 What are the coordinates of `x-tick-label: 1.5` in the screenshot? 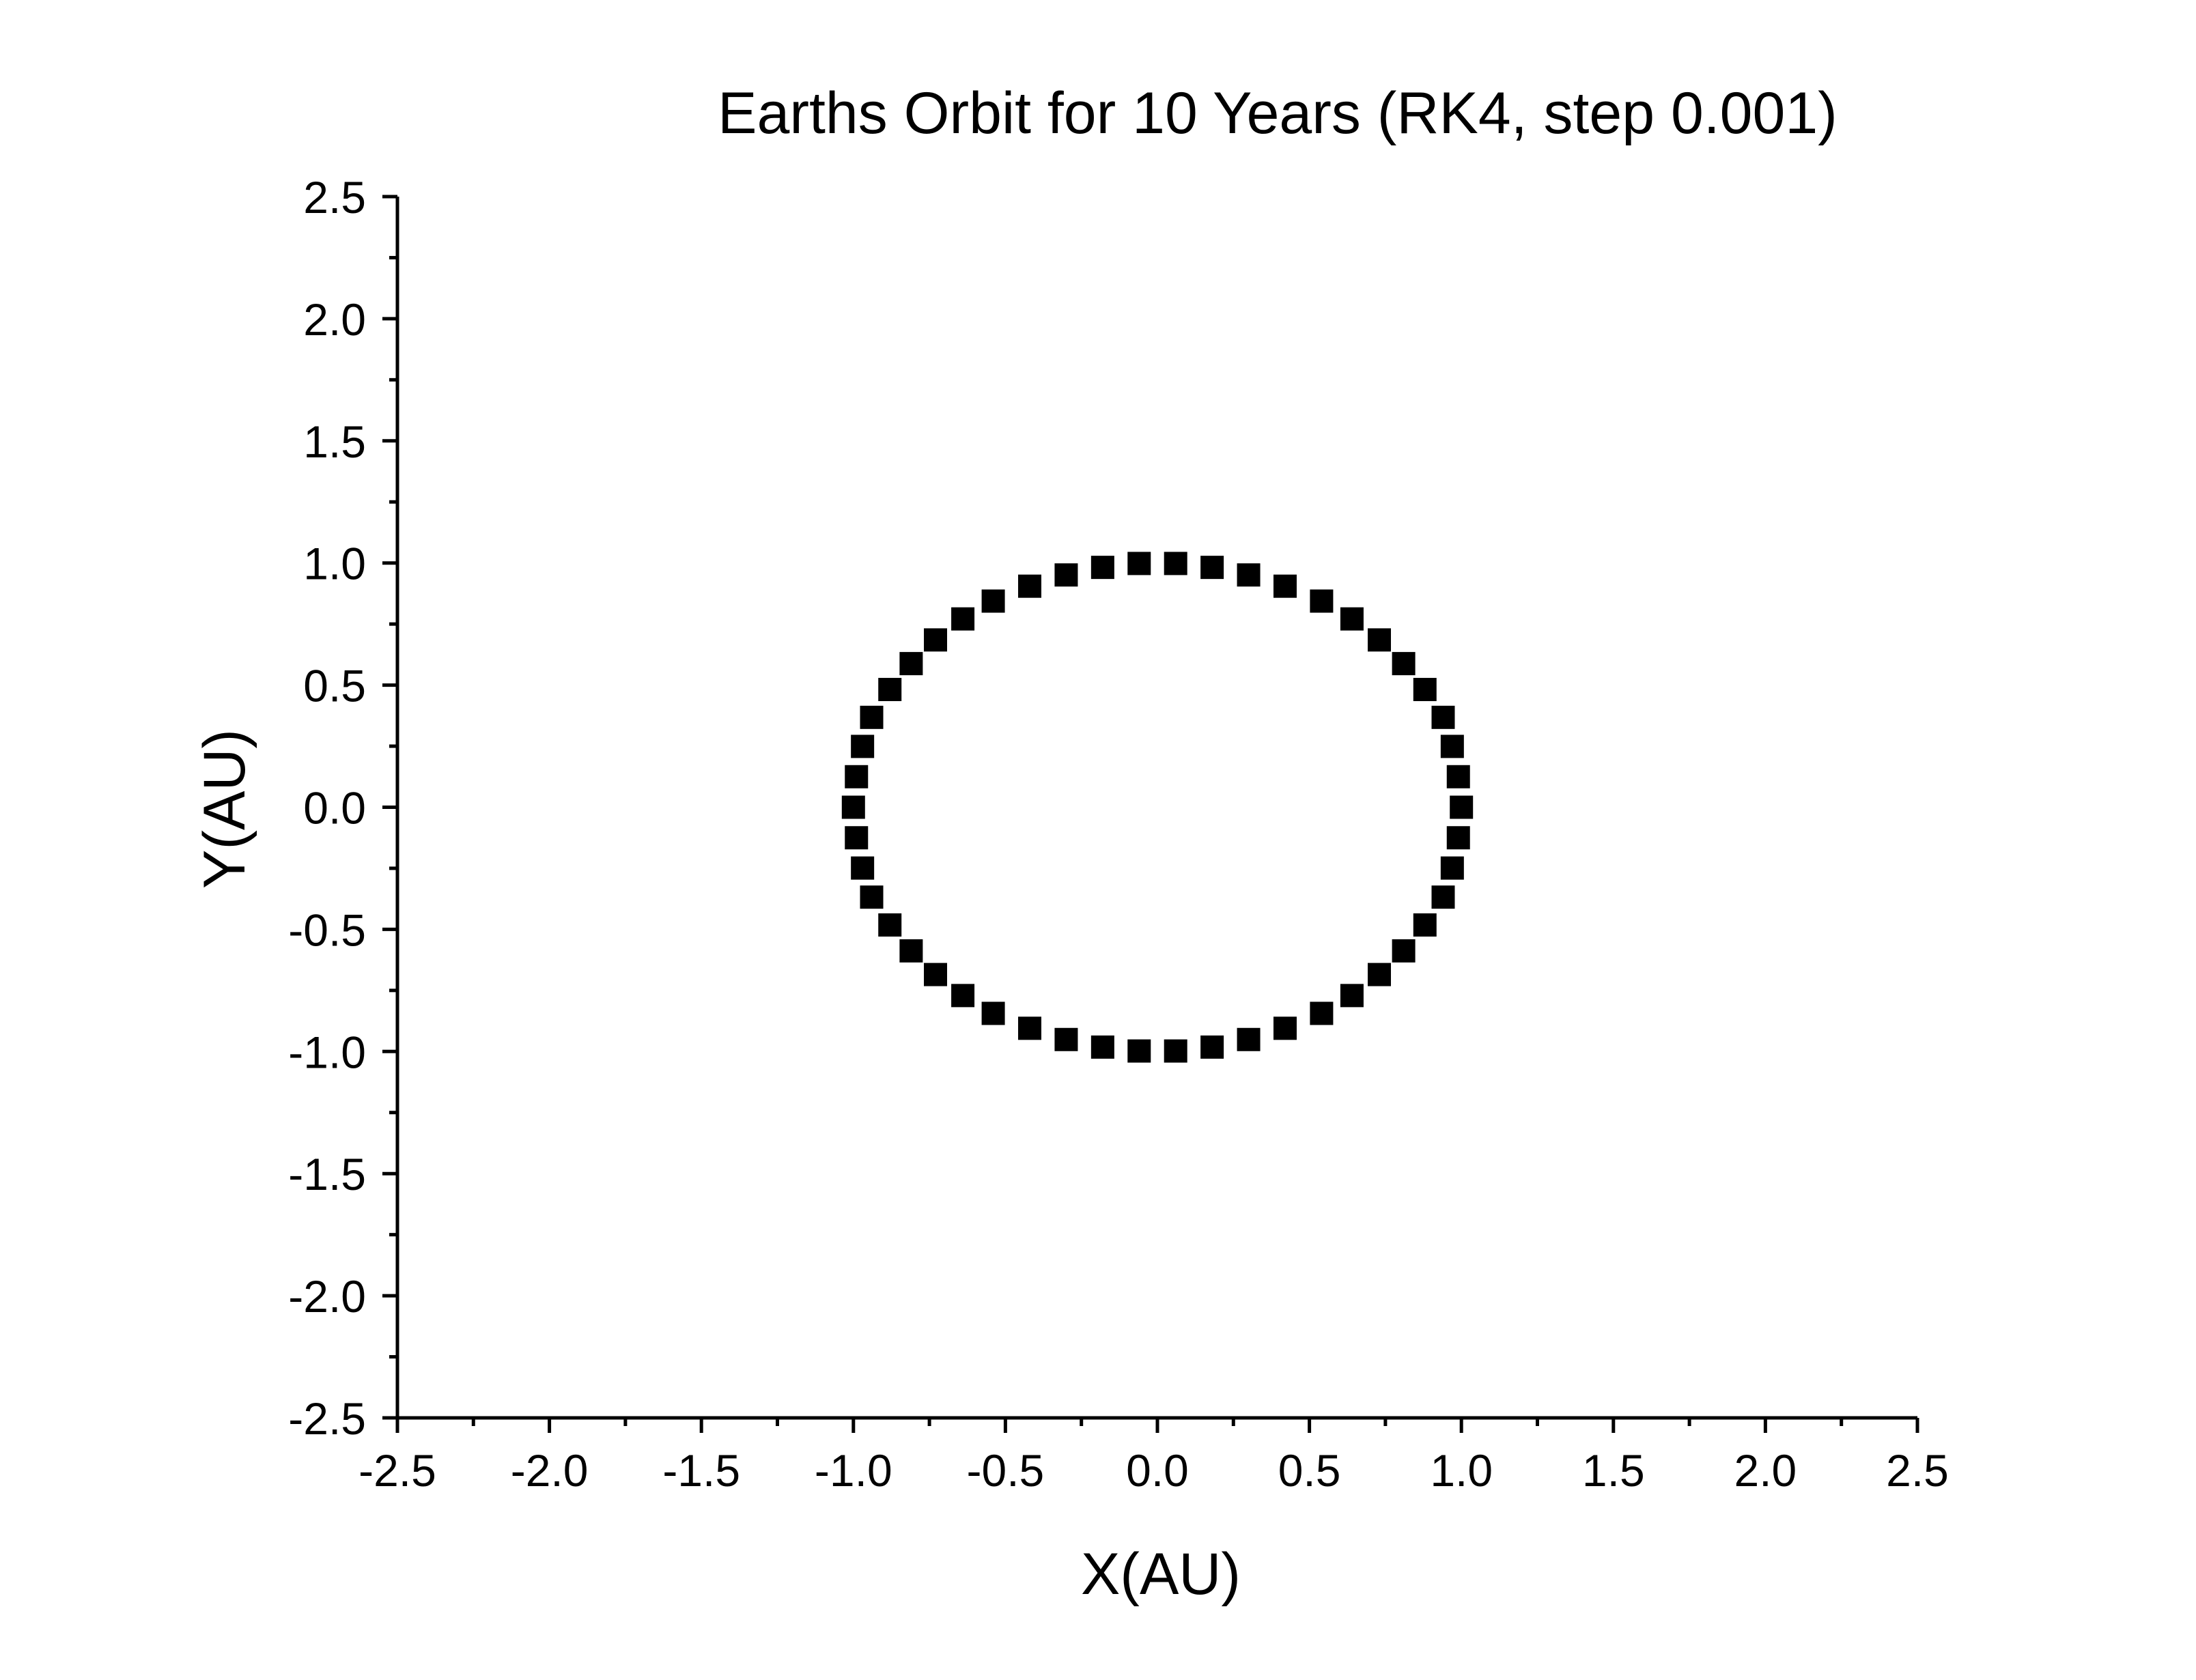 It's located at (1614, 1470).